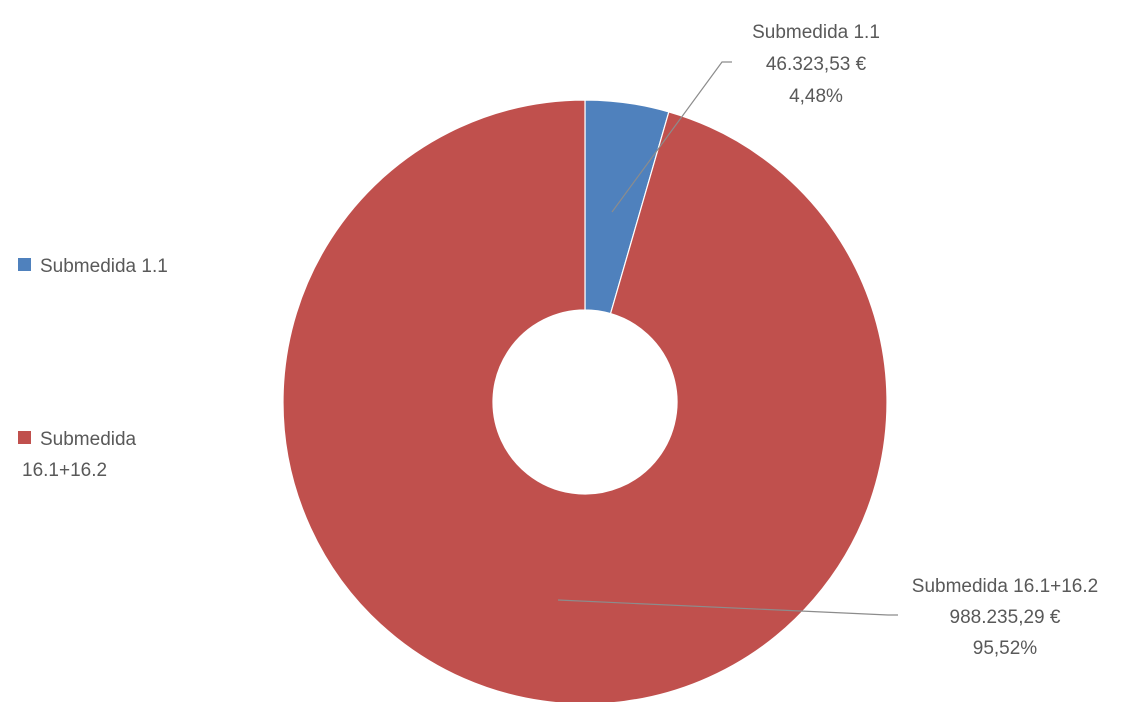 Image resolution: width=1129 pixels, height=707 pixels. I want to click on data-label-submedida-16-1-16-2-line-2: 988.235,29 €, so click(1005, 617).